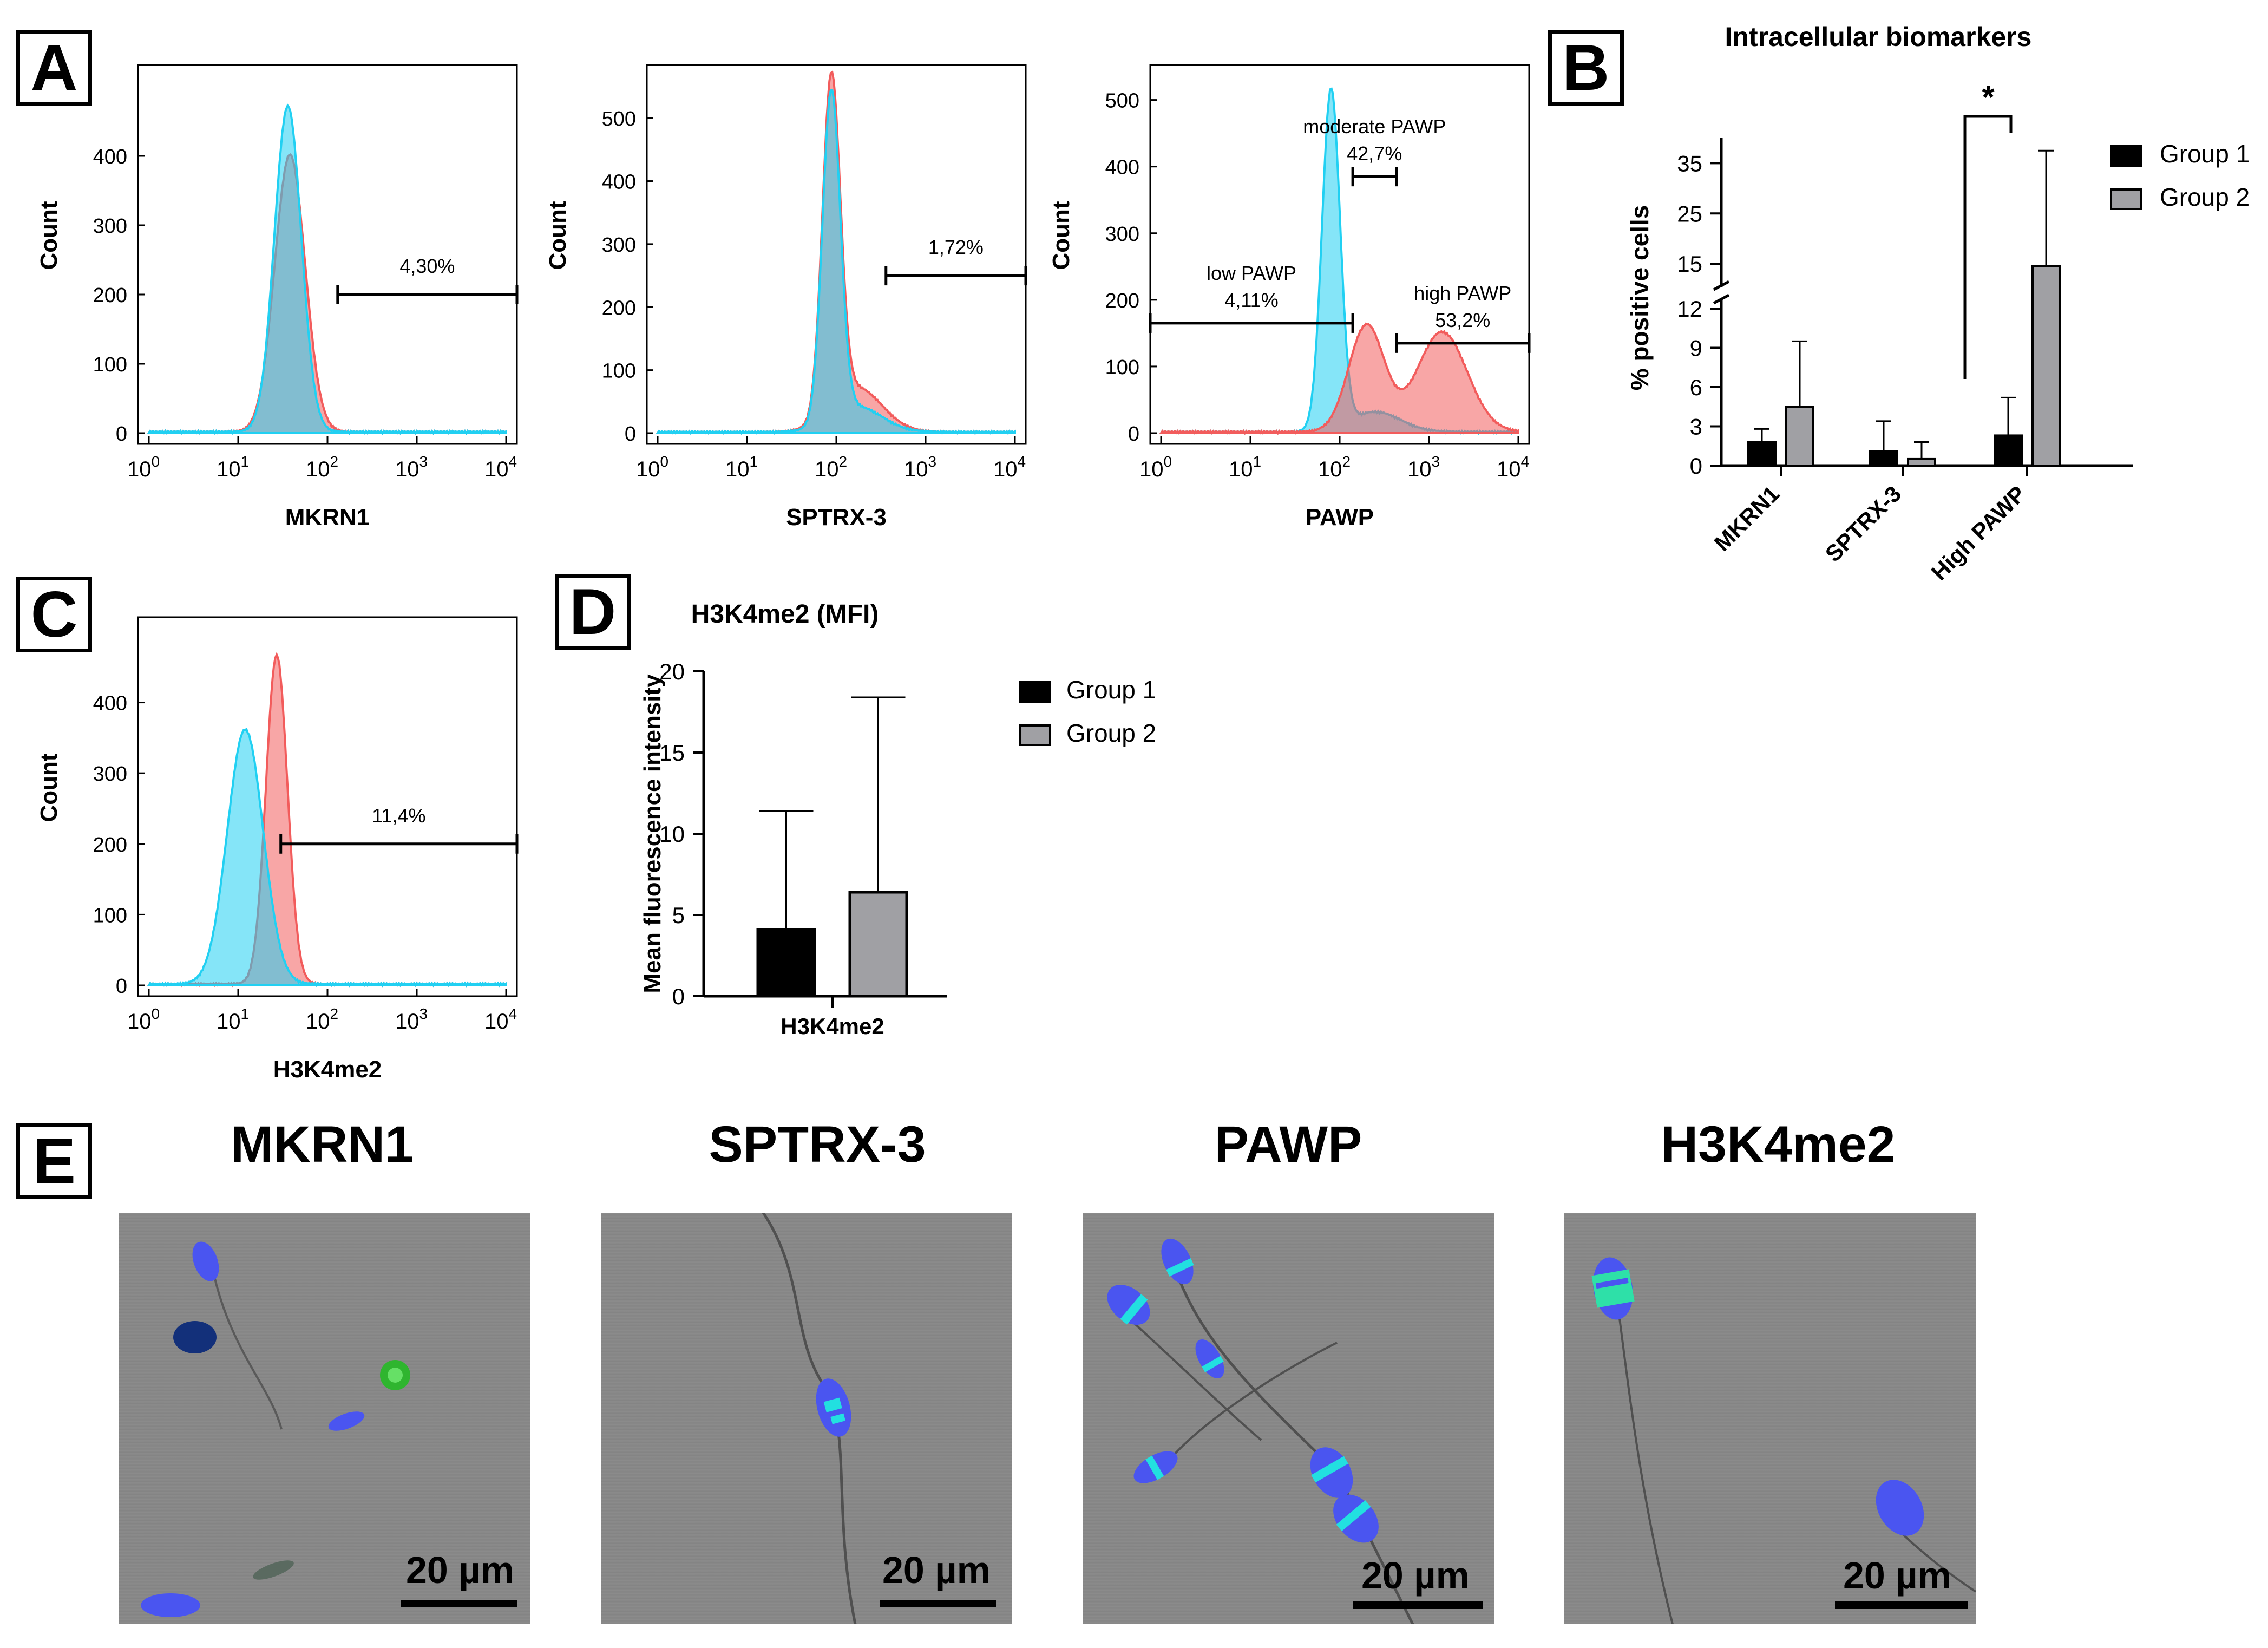 The image size is (2268, 1648). Describe the element at coordinates (1415, 1575) in the screenshot. I see `scale-label-pawp: 20 µm` at that location.